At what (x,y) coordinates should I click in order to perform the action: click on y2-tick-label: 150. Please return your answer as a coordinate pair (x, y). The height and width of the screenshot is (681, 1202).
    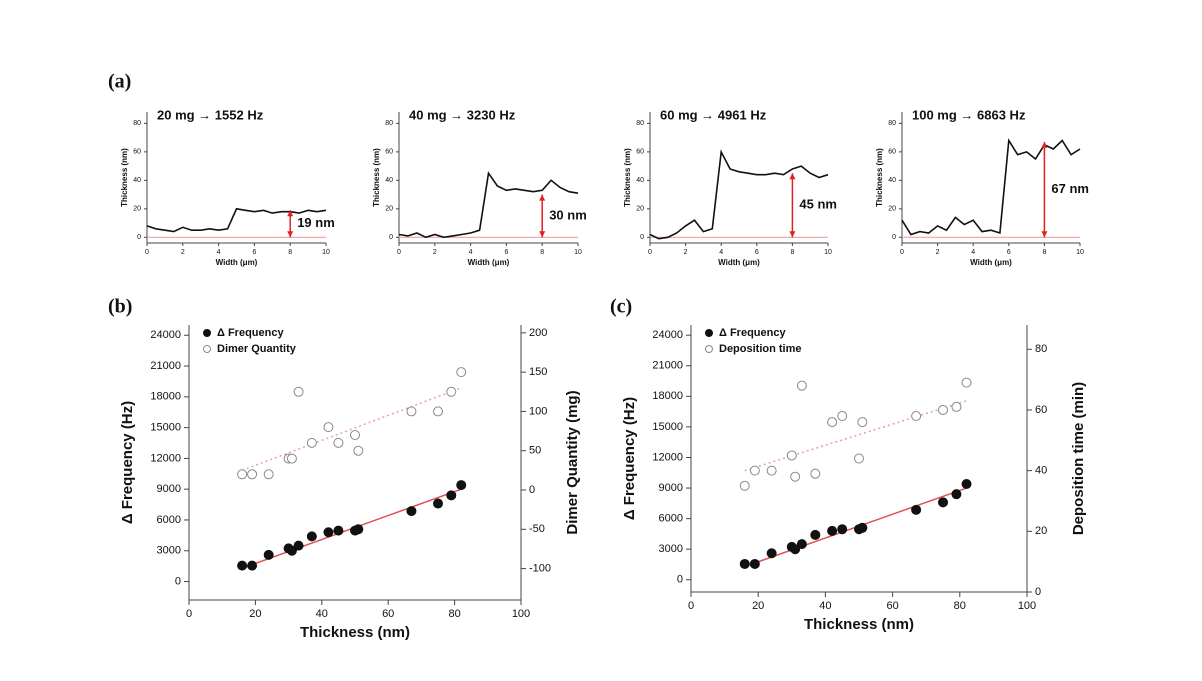
    Looking at the image, I should click on (538, 372).